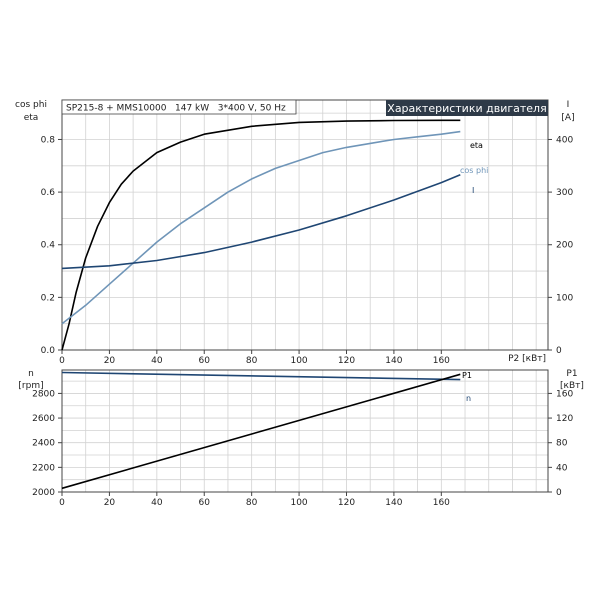 Image resolution: width=600 pixels, height=600 pixels. I want to click on x-axis-label: P2 [кВт], so click(527, 359).